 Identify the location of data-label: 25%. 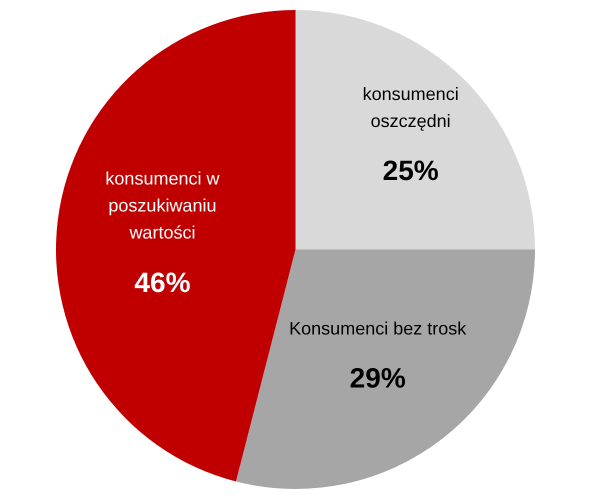
(410, 170).